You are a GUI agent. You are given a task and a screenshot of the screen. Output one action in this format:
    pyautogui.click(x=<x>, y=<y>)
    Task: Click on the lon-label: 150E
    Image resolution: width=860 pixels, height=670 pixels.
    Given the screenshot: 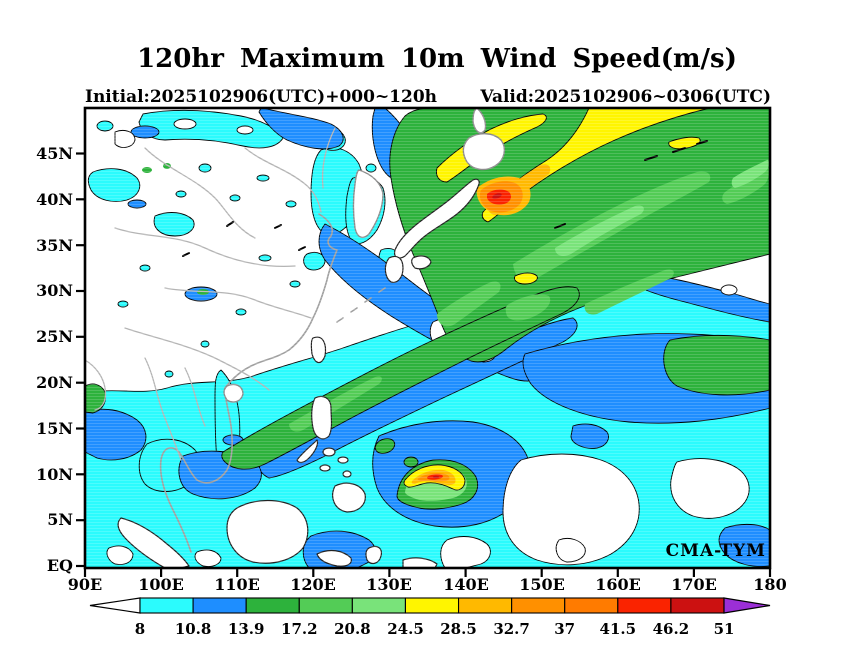 What is the action you would take?
    pyautogui.click(x=542, y=584)
    